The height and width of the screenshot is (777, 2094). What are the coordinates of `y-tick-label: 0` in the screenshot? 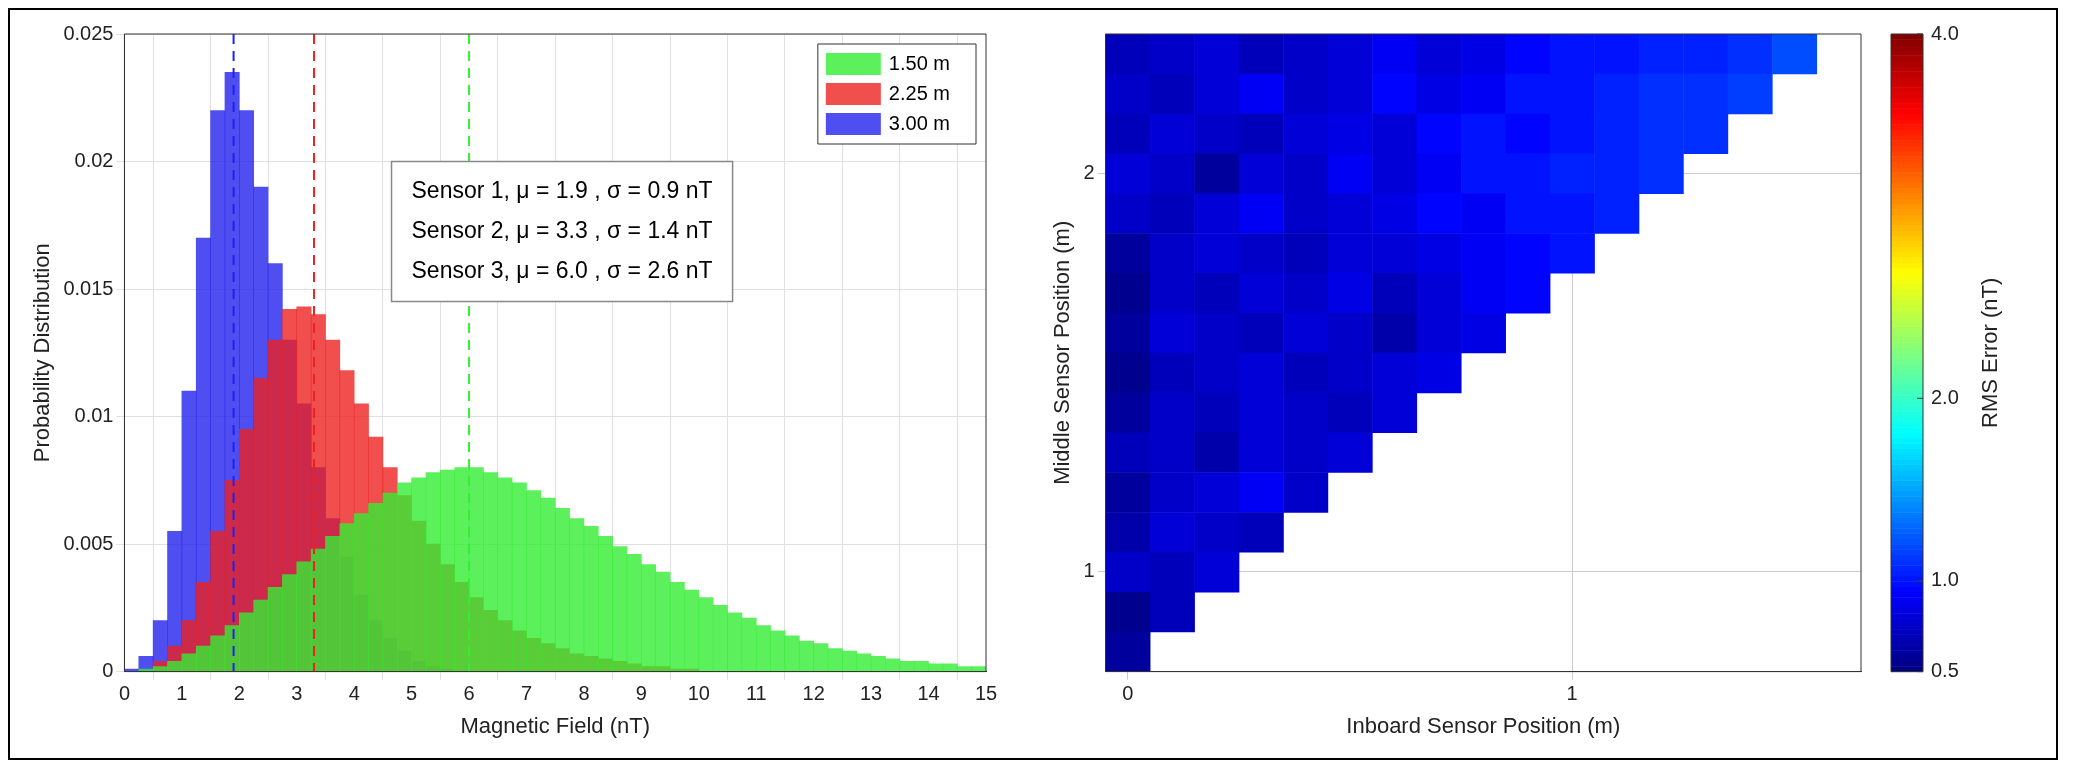 It's located at (108, 670).